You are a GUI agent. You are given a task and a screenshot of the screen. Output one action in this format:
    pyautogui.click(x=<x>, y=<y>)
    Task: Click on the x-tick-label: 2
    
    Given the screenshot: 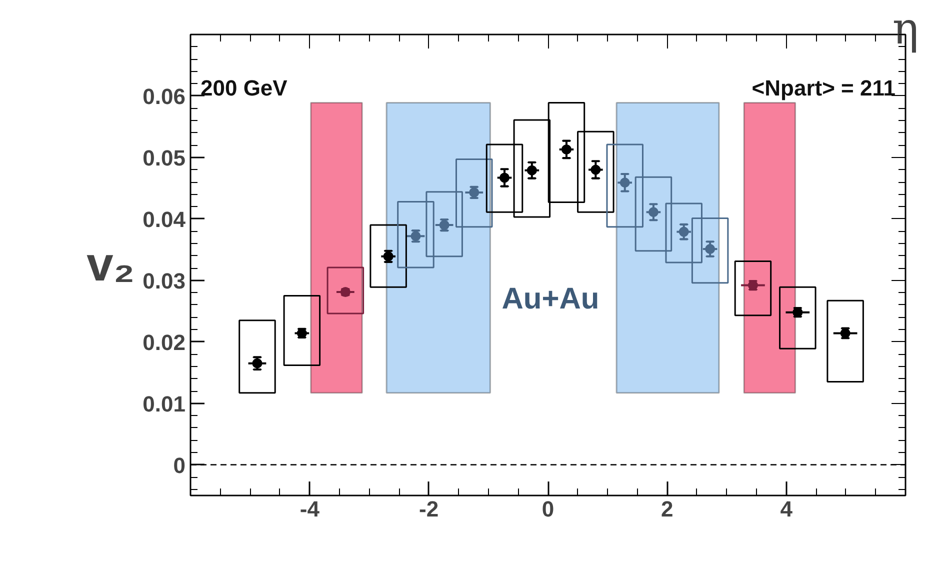 What is the action you would take?
    pyautogui.click(x=667, y=509)
    